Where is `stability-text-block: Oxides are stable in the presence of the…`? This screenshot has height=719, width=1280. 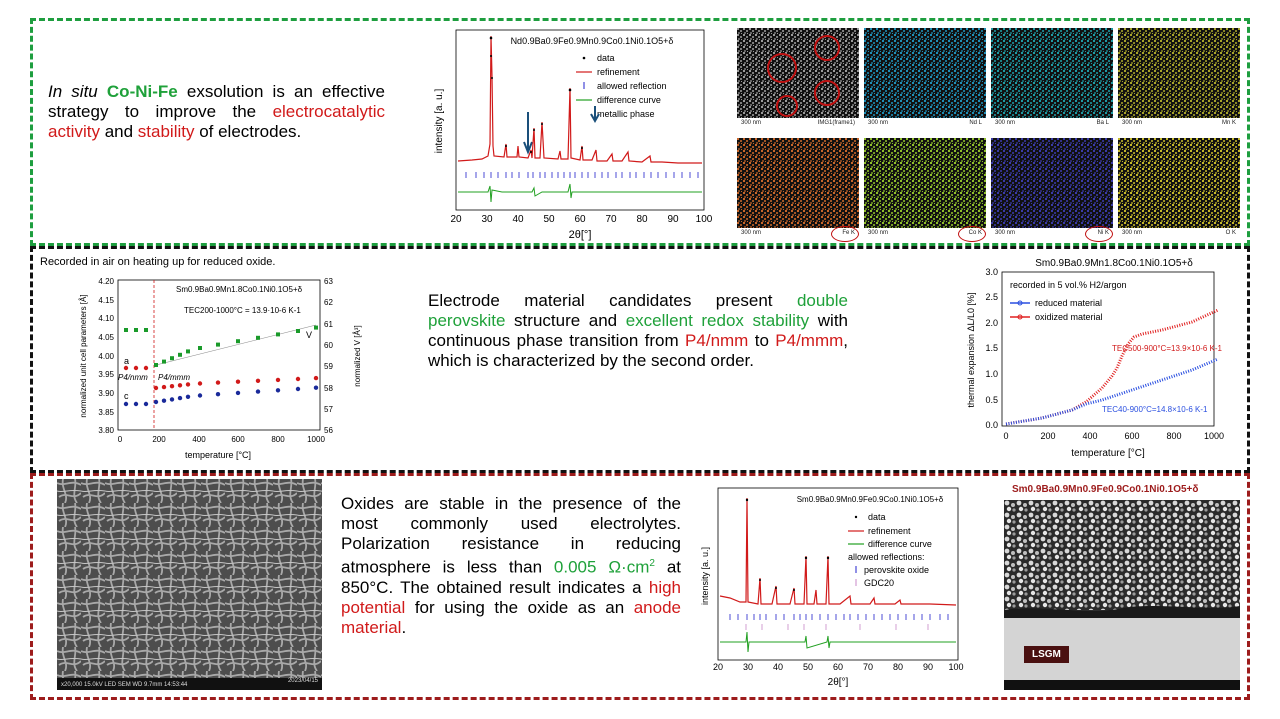 stability-text-block: Oxides are stable in the presence of the… is located at coordinates (511, 566).